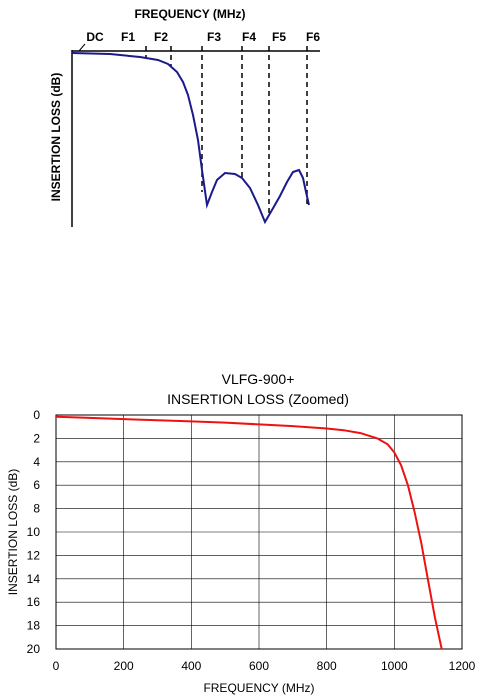  I want to click on x-tick-label: 1200, so click(462, 666).